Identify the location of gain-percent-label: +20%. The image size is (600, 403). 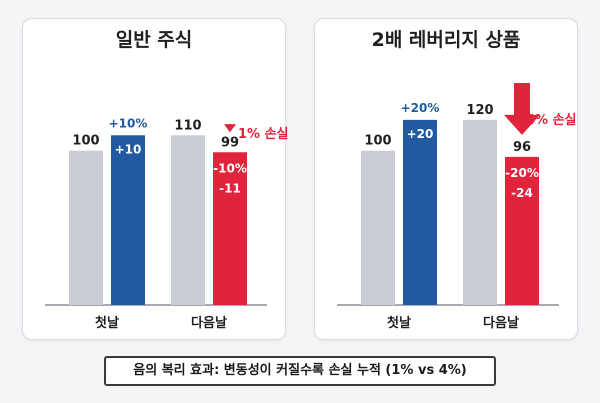
(420, 108).